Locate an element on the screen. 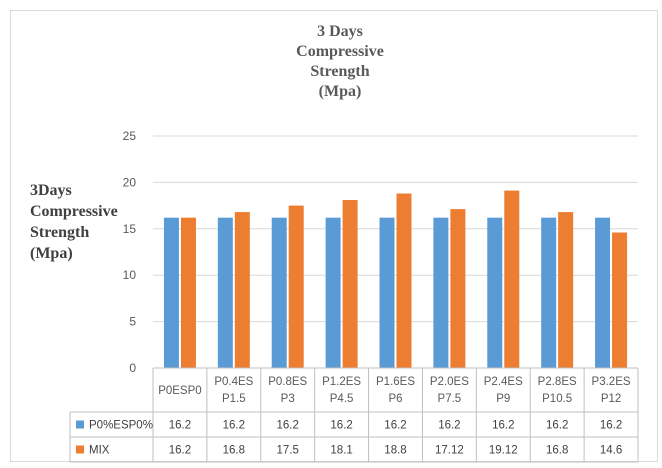 Image resolution: width=662 pixels, height=468 pixels. chart-title-line: Strength is located at coordinates (340, 71).